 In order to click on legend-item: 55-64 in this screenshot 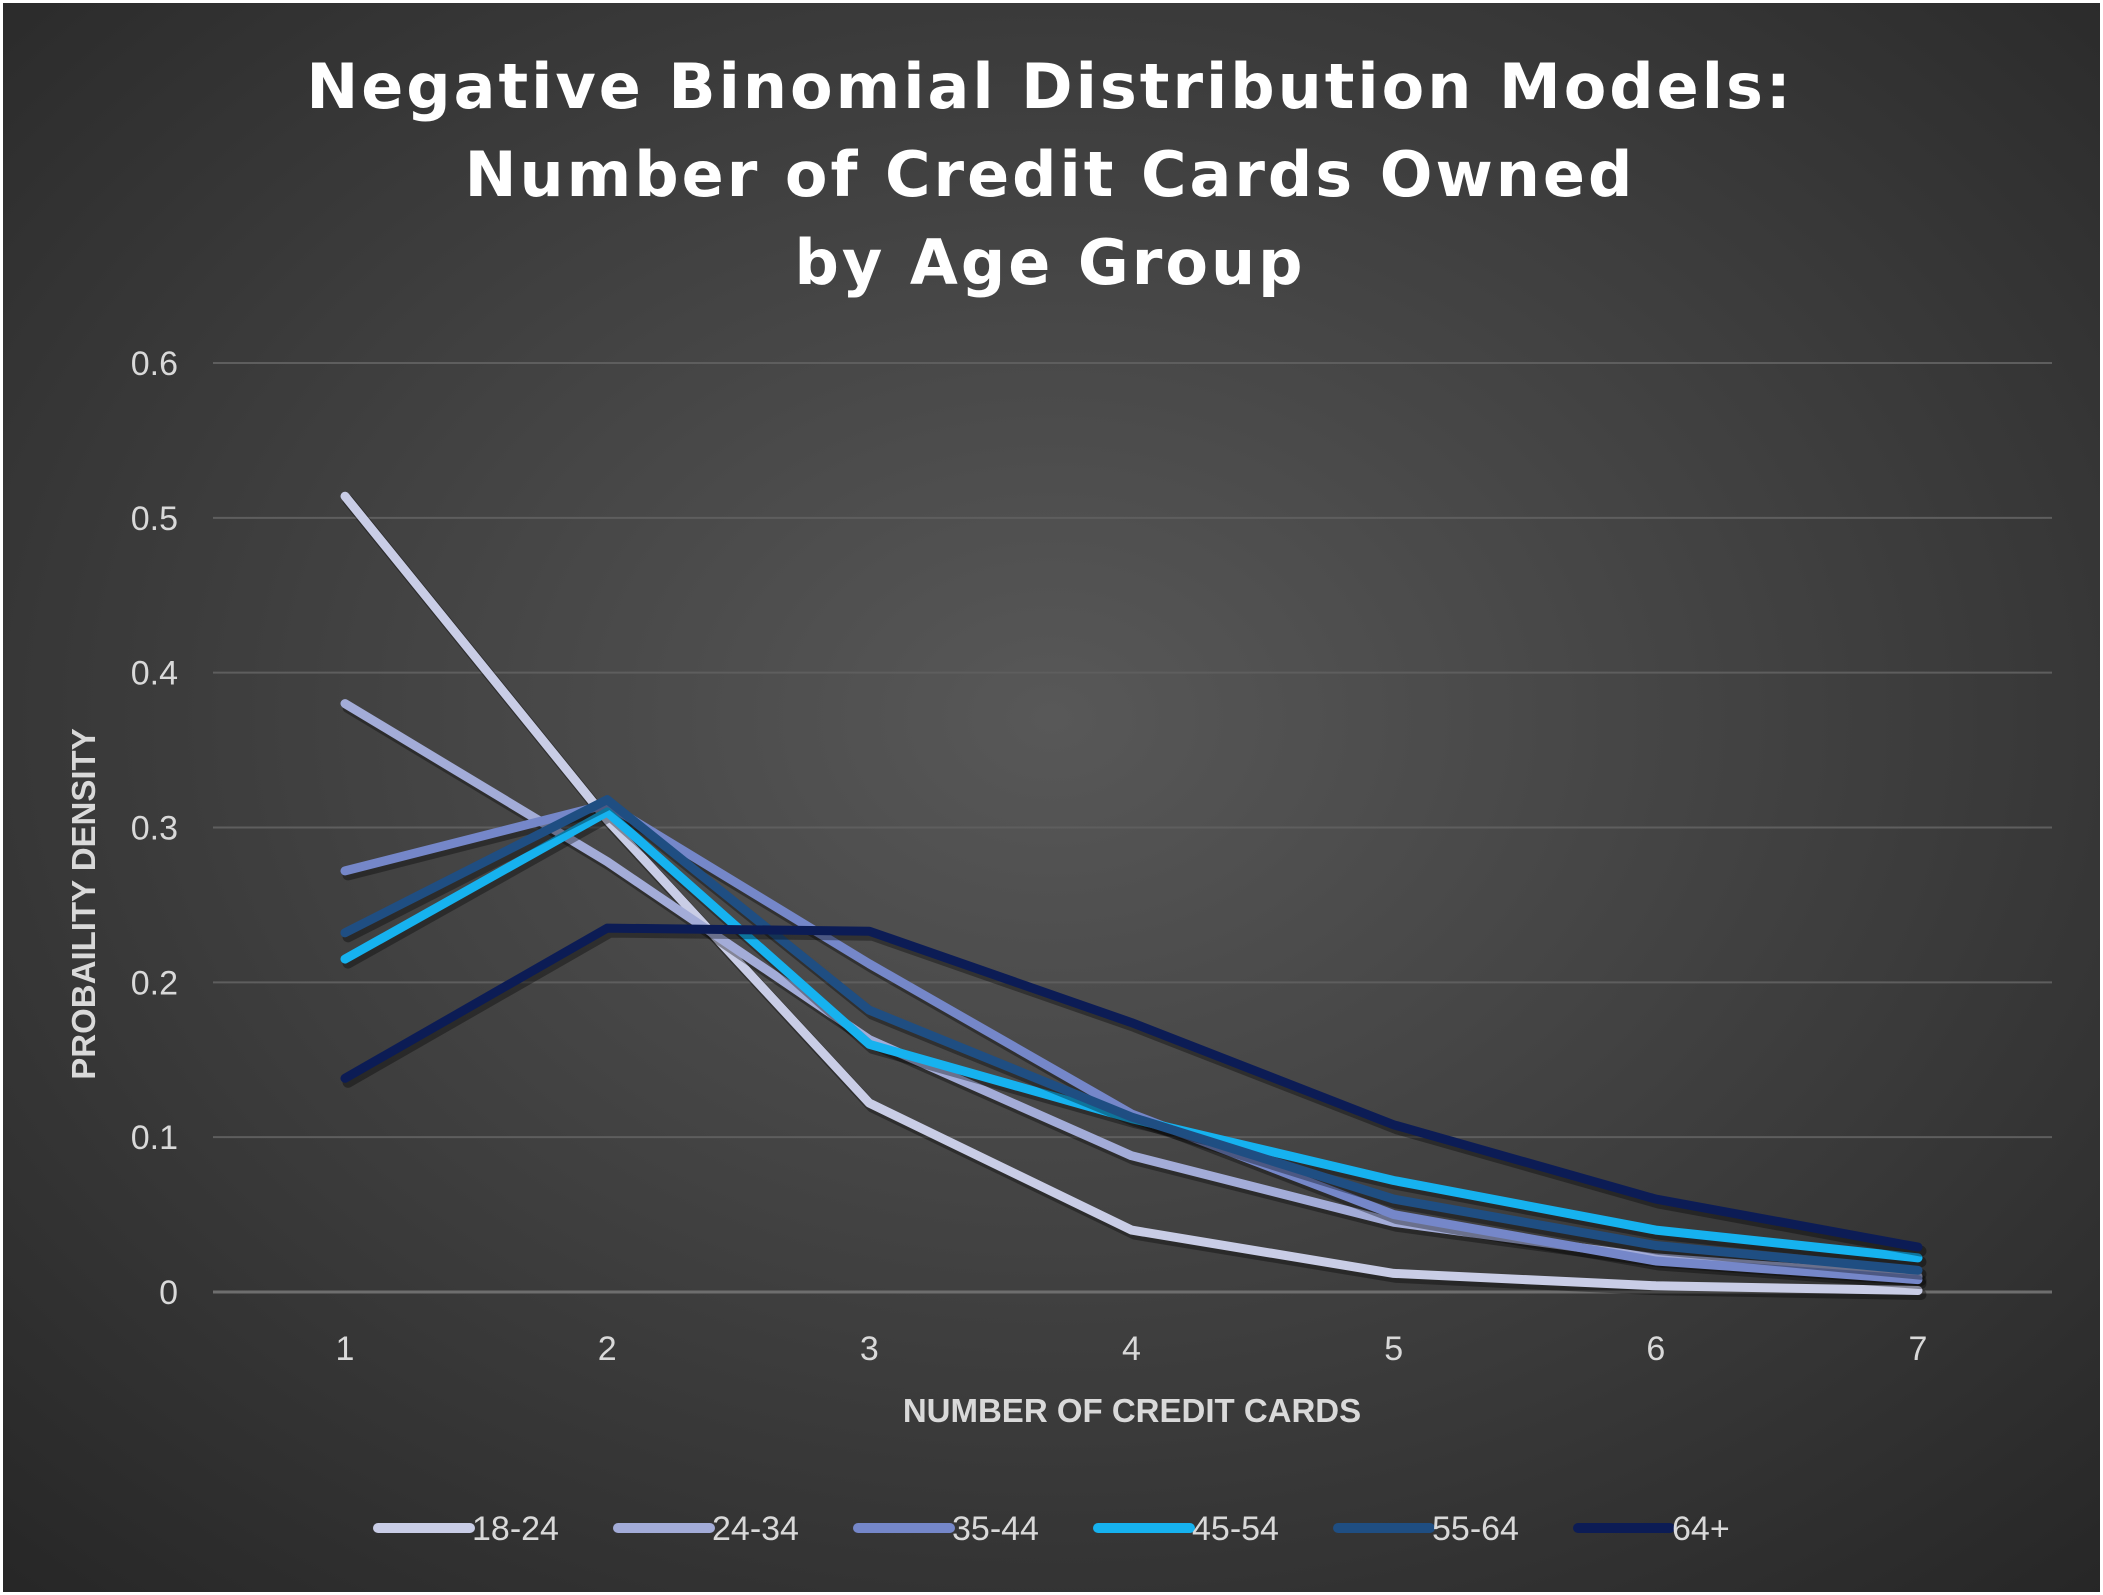, I will do `click(1426, 1529)`.